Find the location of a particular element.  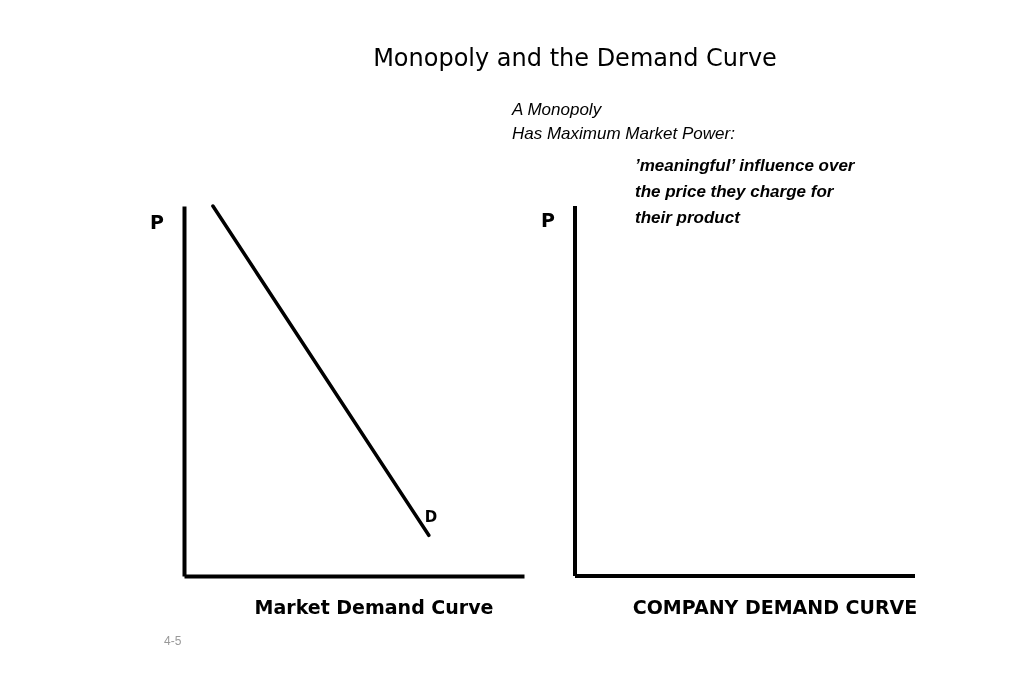

text: P is located at coordinates (548, 220).